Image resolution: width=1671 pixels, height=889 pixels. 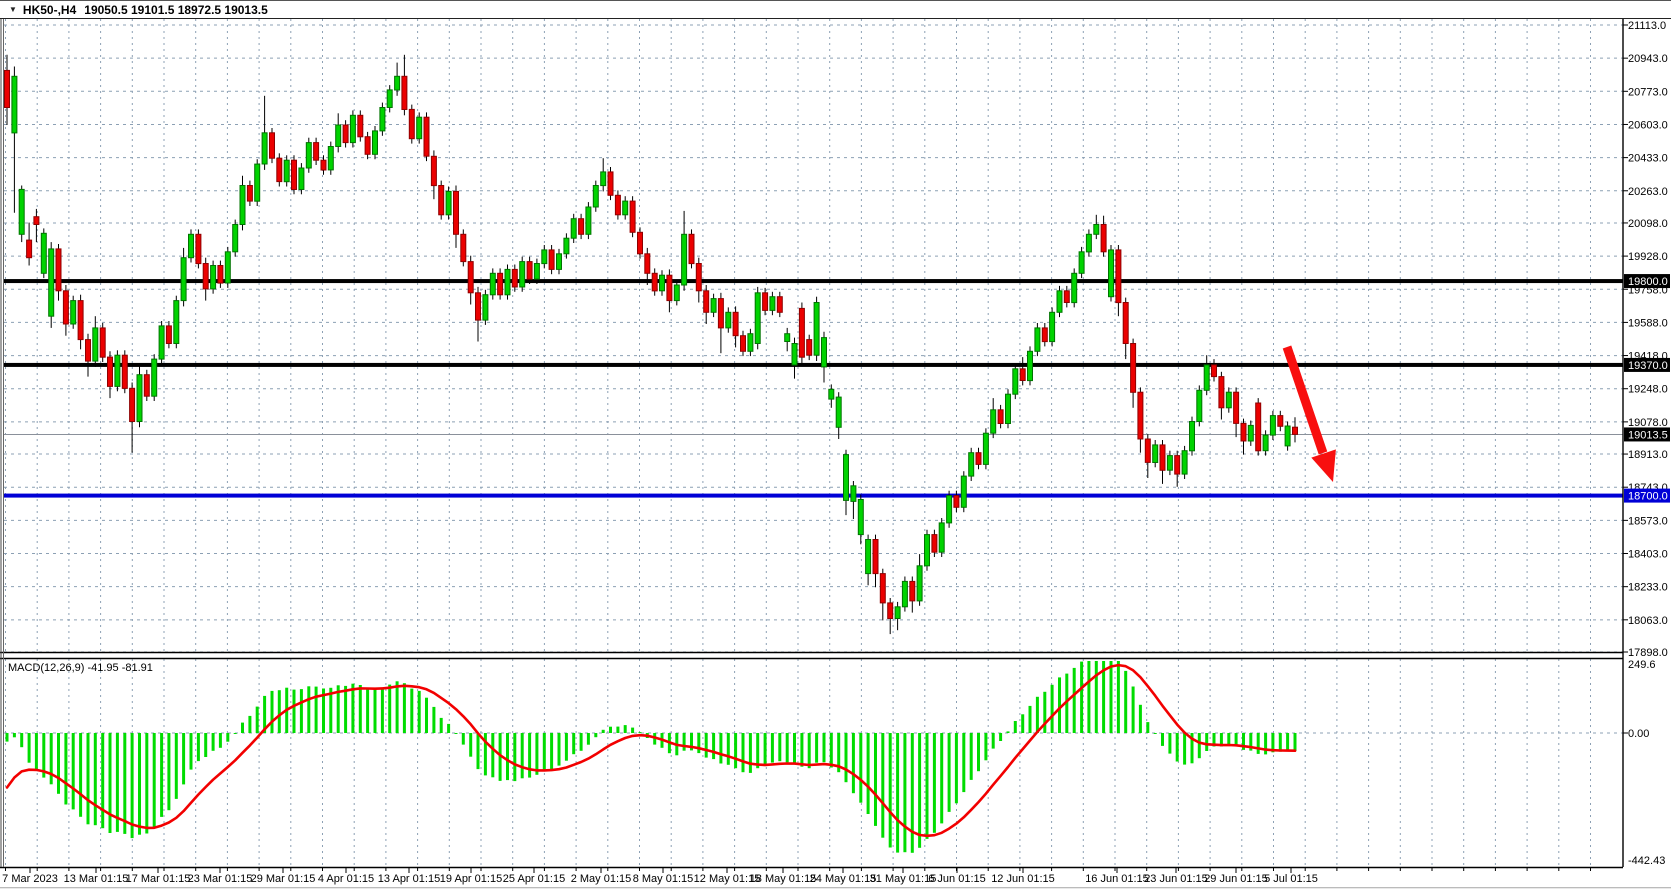 What do you see at coordinates (1309, 413) in the screenshot?
I see `trend-arrow-annotation` at bounding box center [1309, 413].